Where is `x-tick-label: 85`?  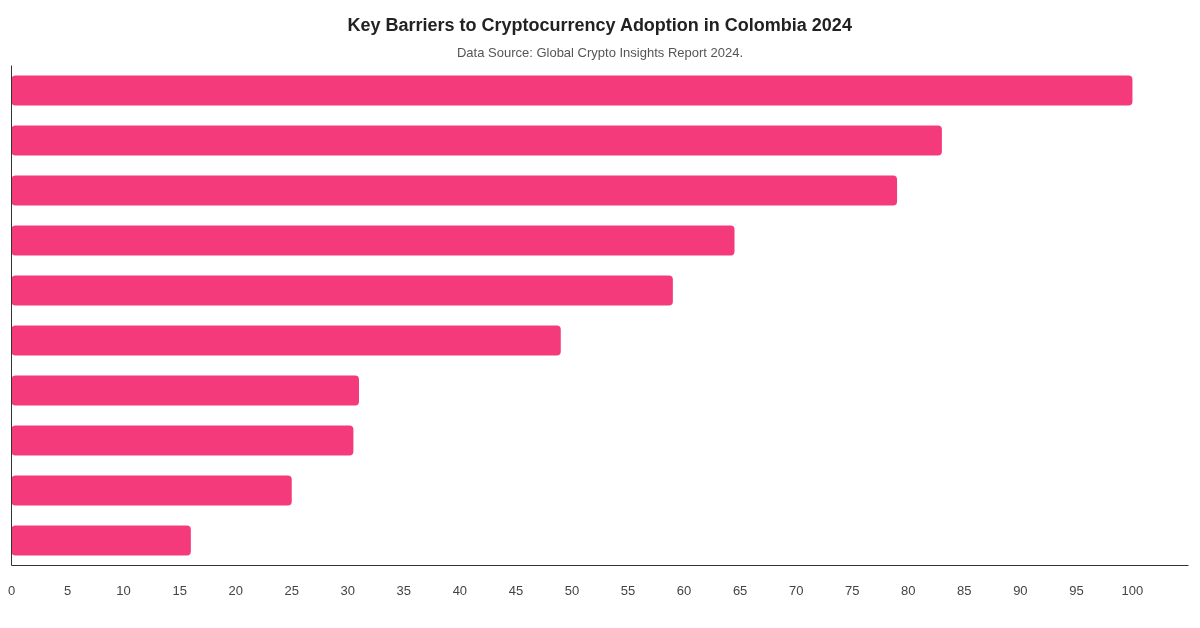
x-tick-label: 85 is located at coordinates (964, 590).